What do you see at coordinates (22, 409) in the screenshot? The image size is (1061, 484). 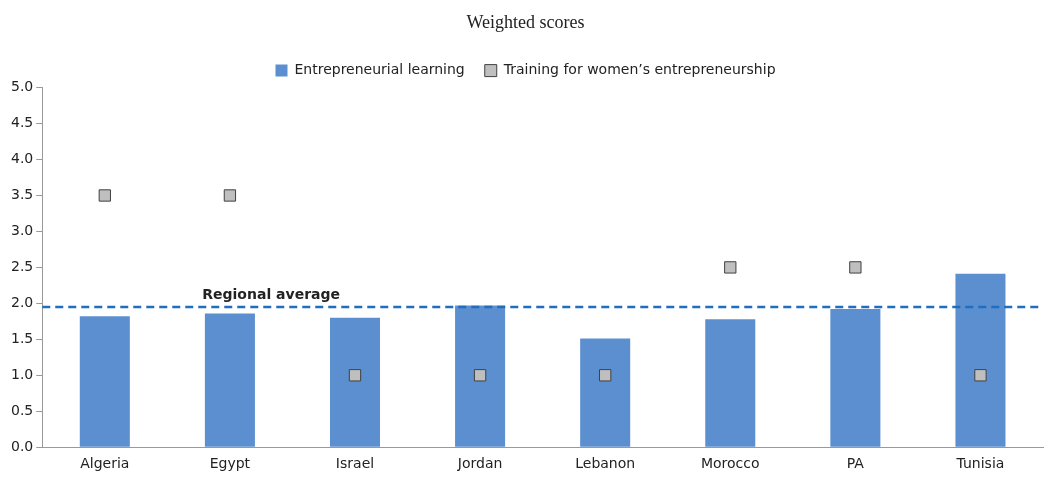 I see `y-tick-label: 0.5` at bounding box center [22, 409].